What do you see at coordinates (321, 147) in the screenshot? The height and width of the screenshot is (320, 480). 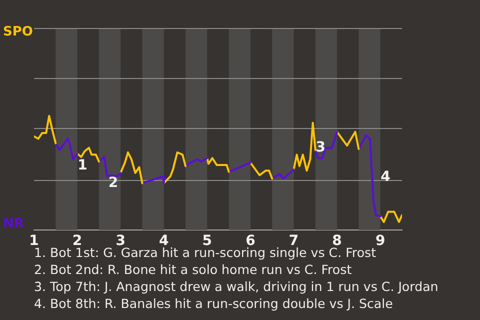 I see `annotation: 3` at bounding box center [321, 147].